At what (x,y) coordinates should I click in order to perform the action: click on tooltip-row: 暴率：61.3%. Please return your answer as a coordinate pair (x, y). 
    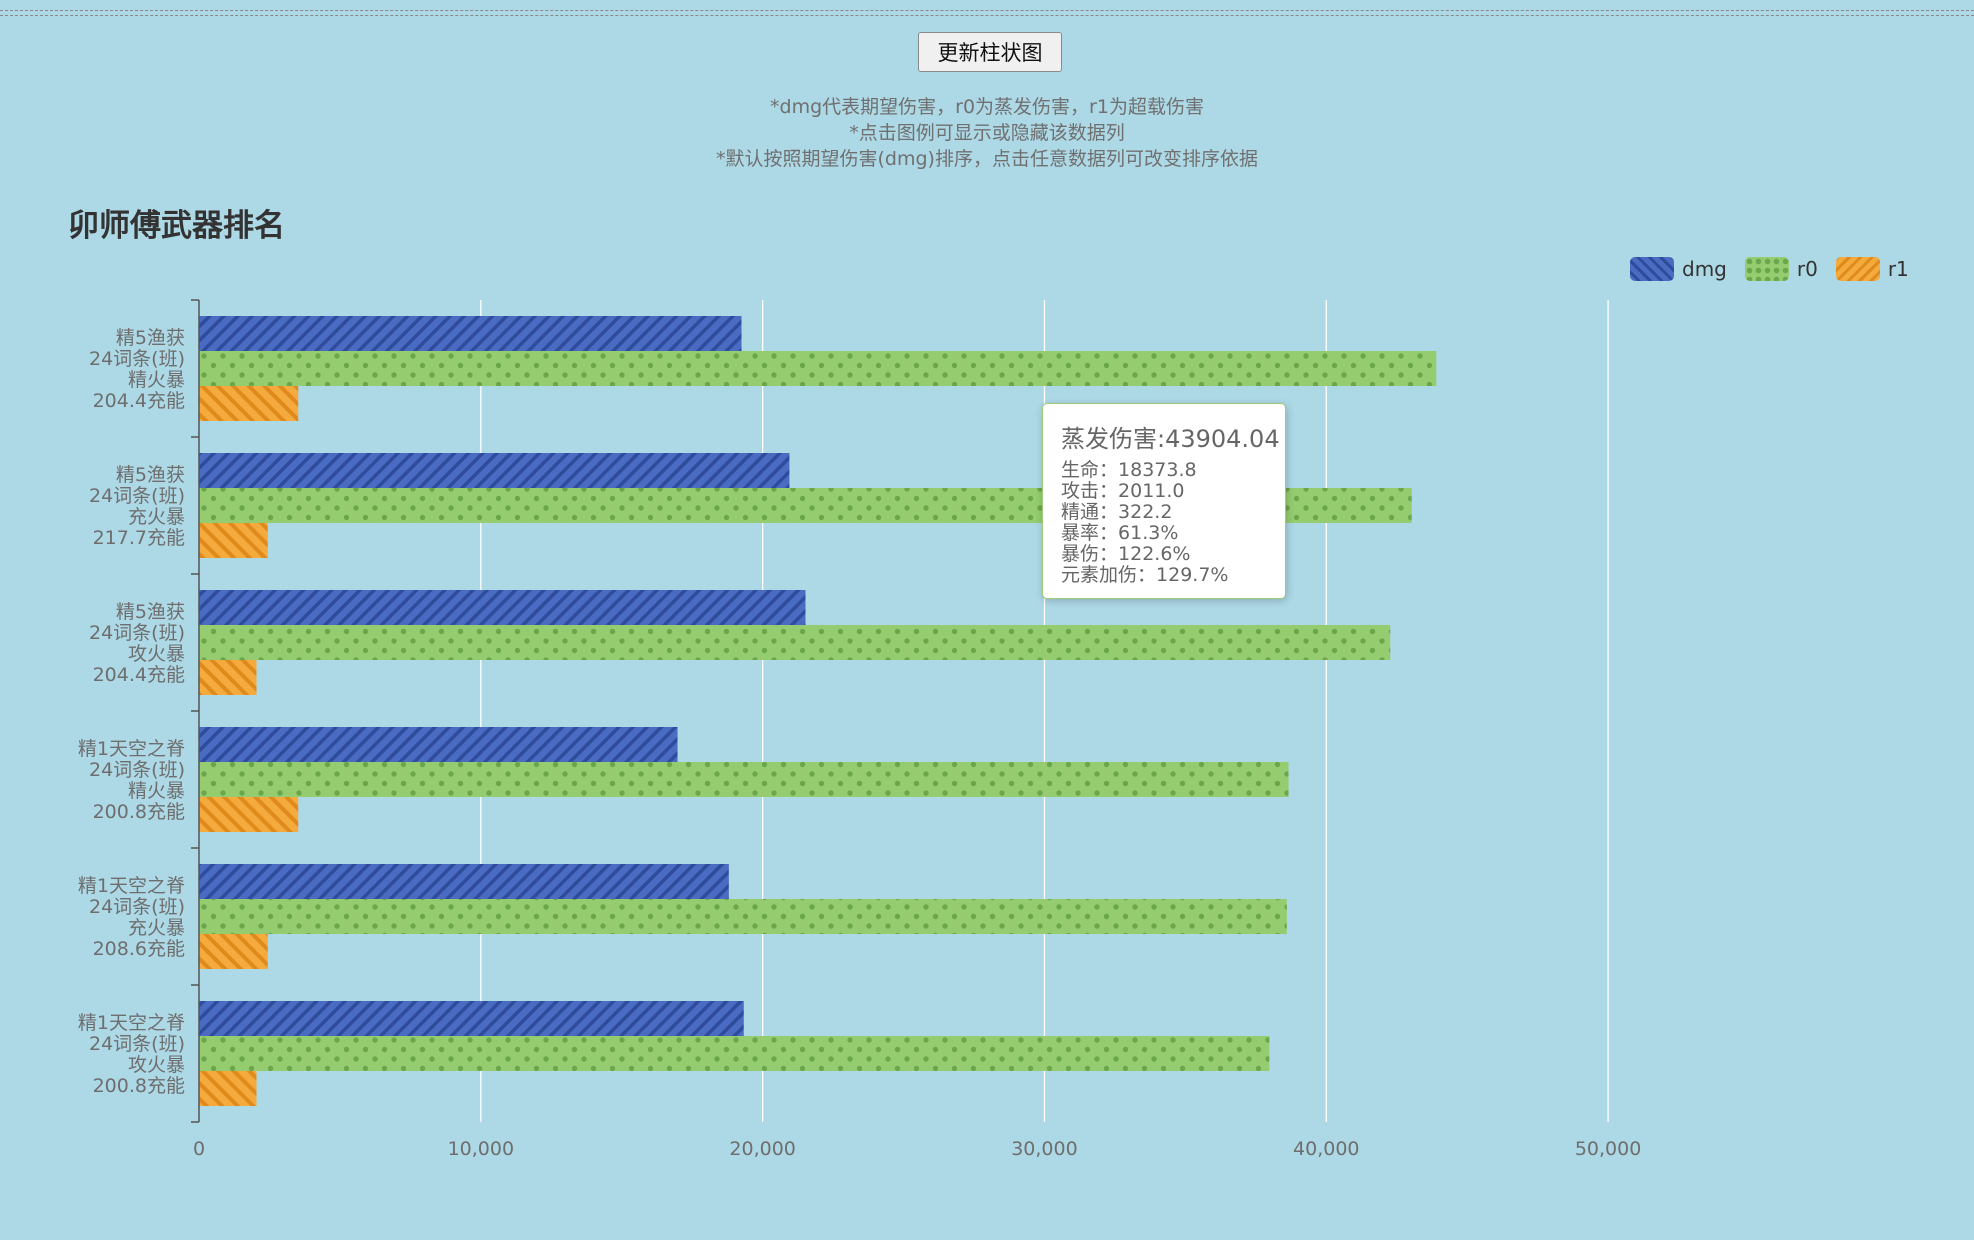
    Looking at the image, I should click on (1173, 533).